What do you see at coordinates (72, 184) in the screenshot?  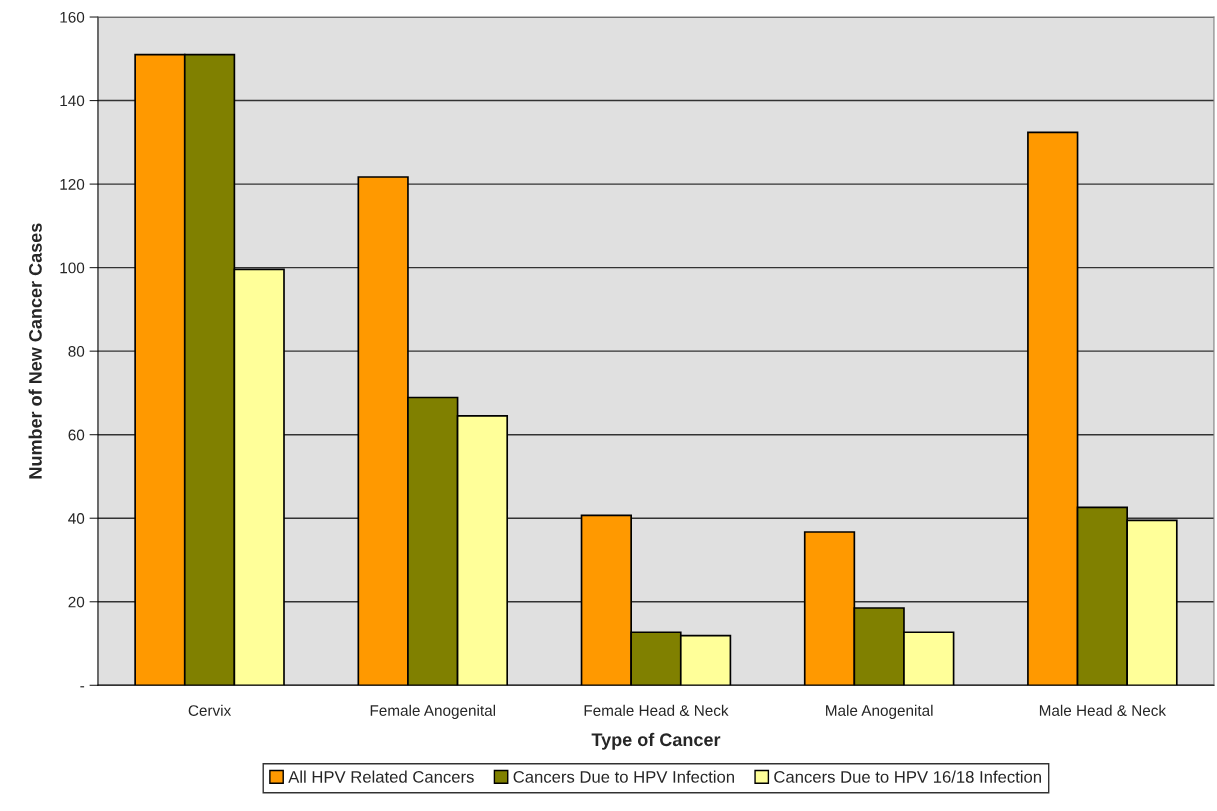 I see `y-tick-label: 120` at bounding box center [72, 184].